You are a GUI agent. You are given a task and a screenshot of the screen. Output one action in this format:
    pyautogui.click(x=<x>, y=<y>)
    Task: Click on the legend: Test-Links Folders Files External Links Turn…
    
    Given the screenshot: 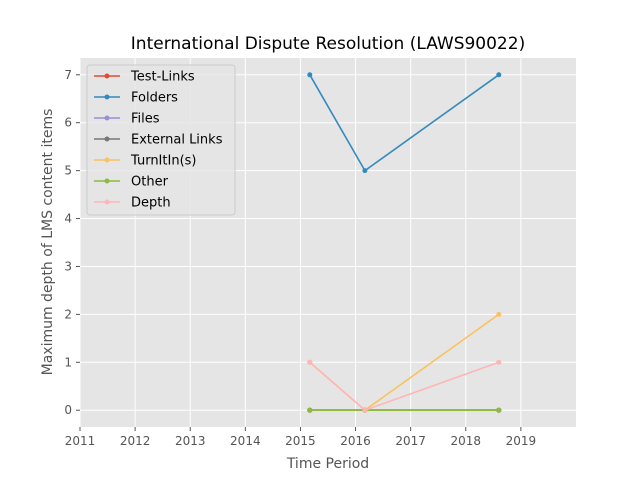 What is the action you would take?
    pyautogui.click(x=161, y=140)
    